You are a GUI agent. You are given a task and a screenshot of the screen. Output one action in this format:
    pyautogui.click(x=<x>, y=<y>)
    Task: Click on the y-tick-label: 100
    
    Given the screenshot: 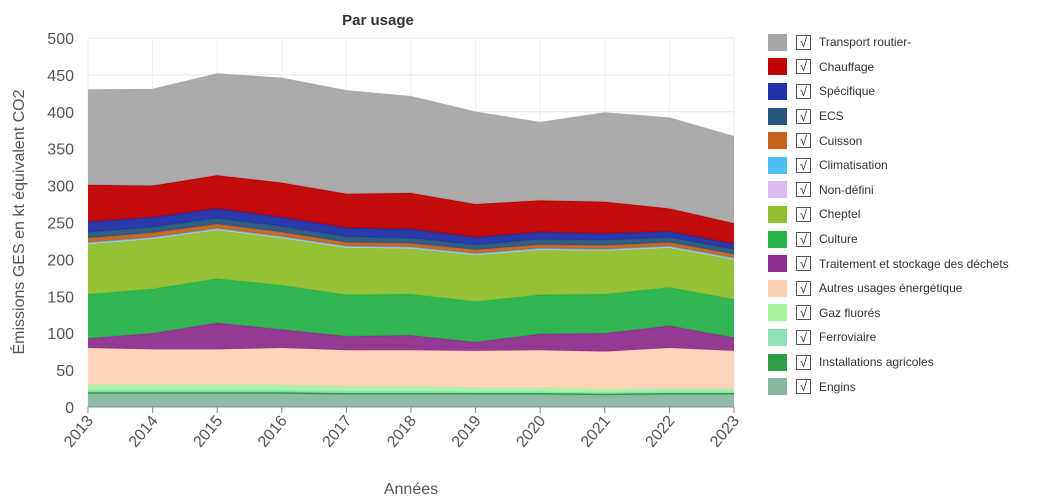 What is the action you would take?
    pyautogui.click(x=60, y=334)
    